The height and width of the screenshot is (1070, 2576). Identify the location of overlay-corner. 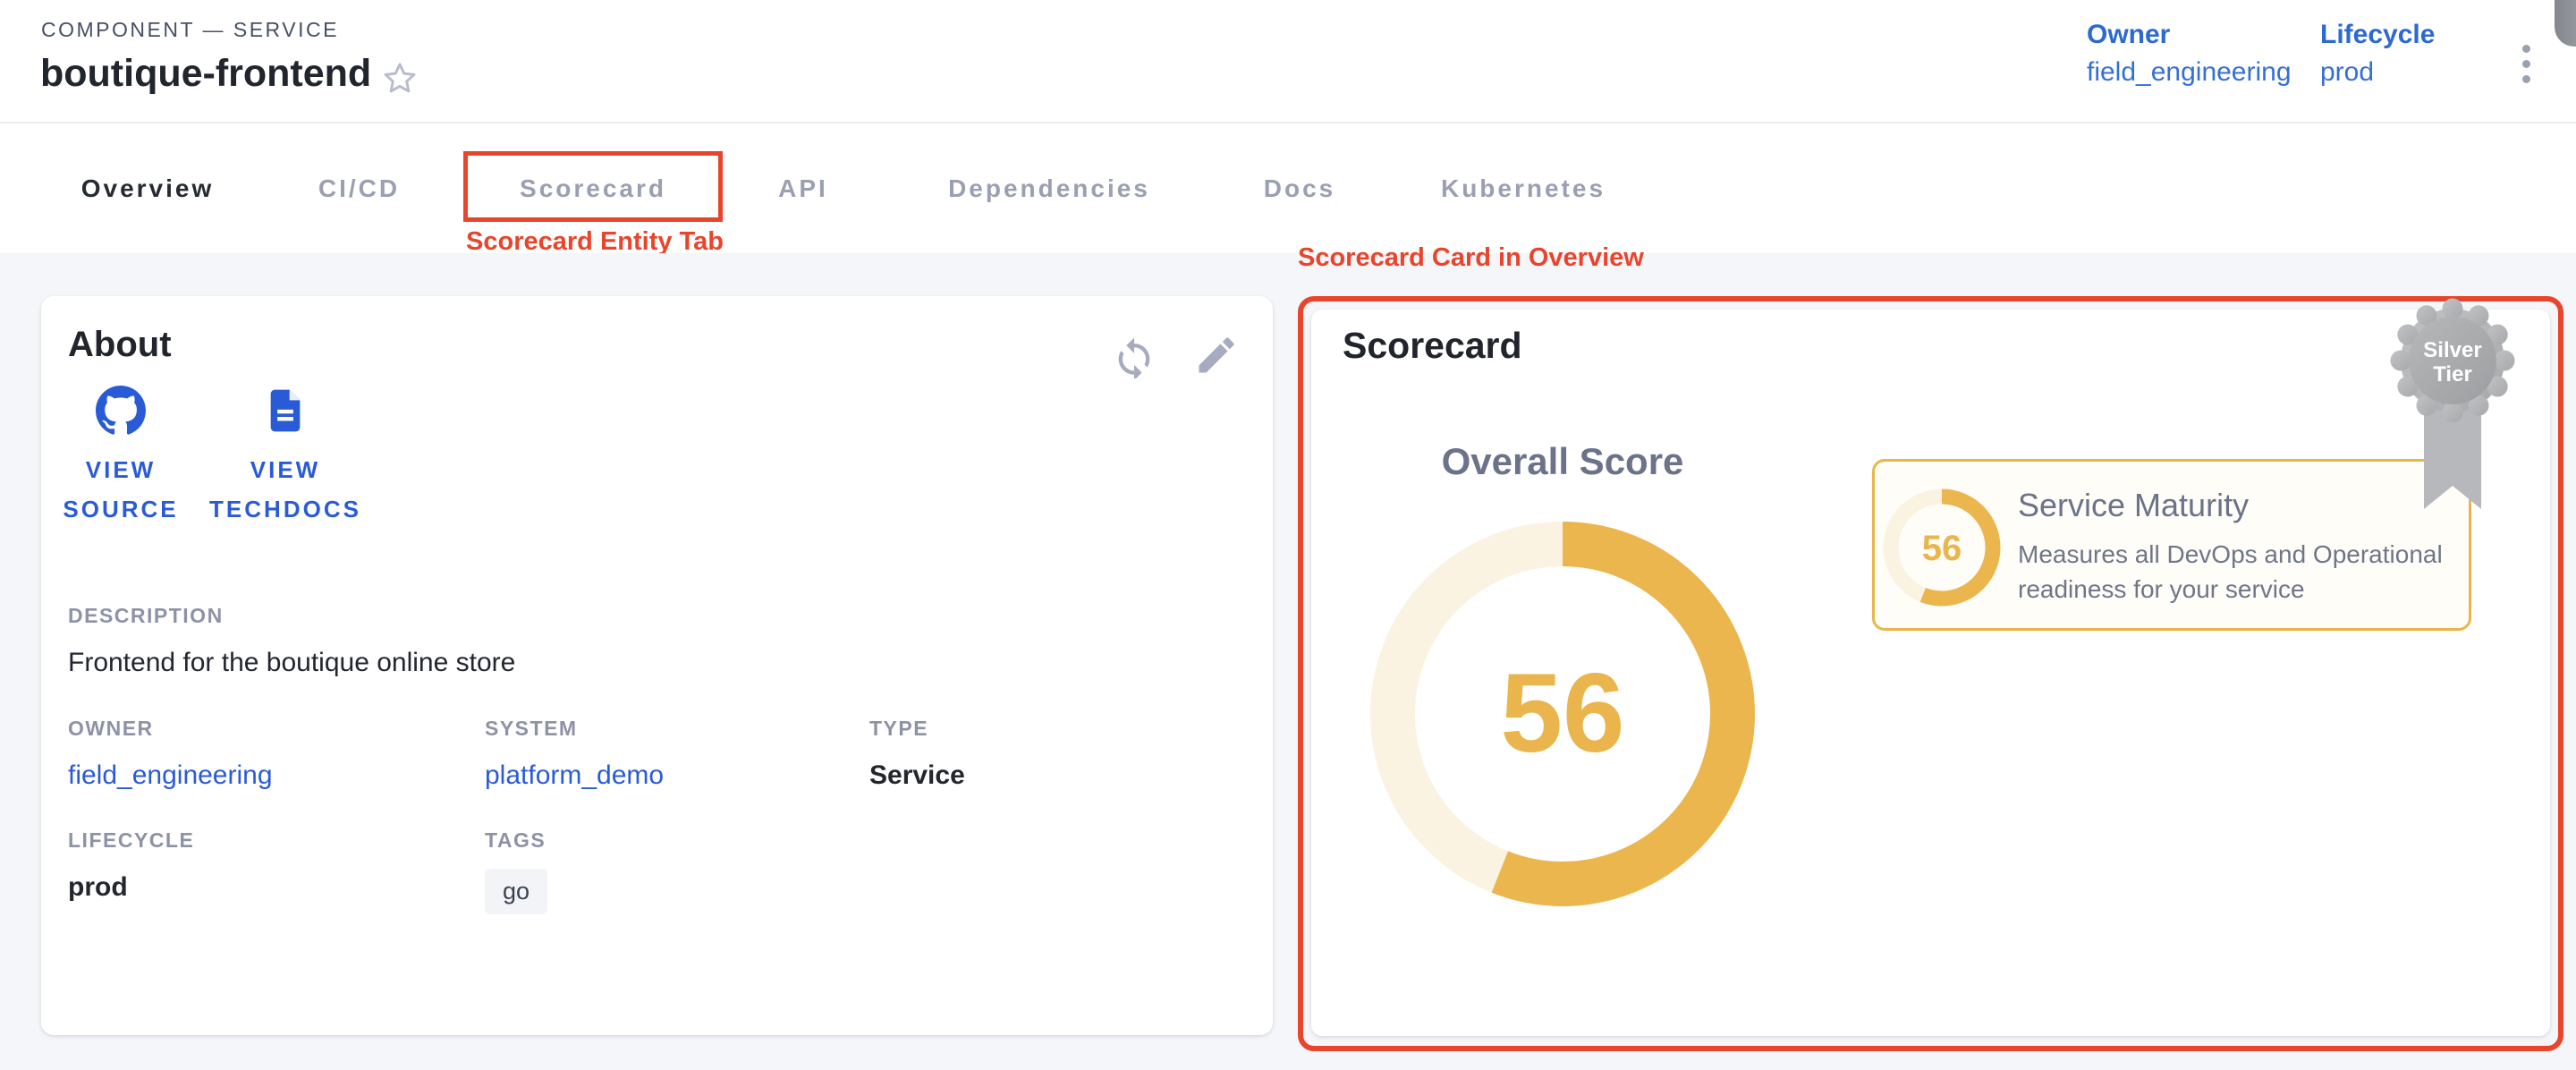
(2565, 23).